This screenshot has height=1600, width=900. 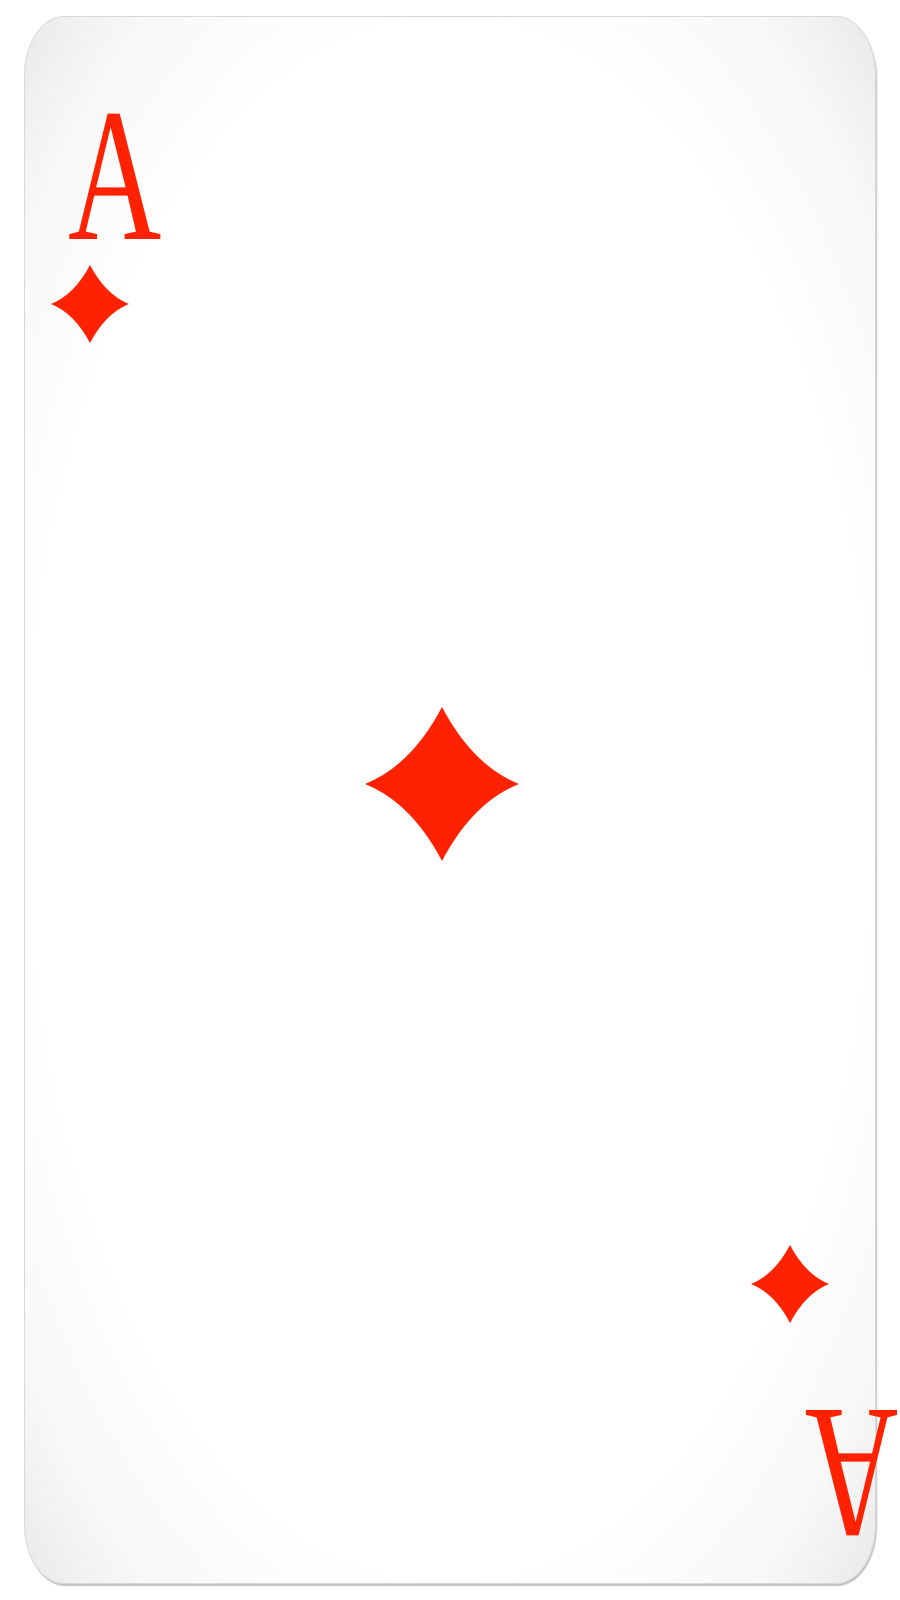 I want to click on center-diamond-icon, so click(x=442, y=784).